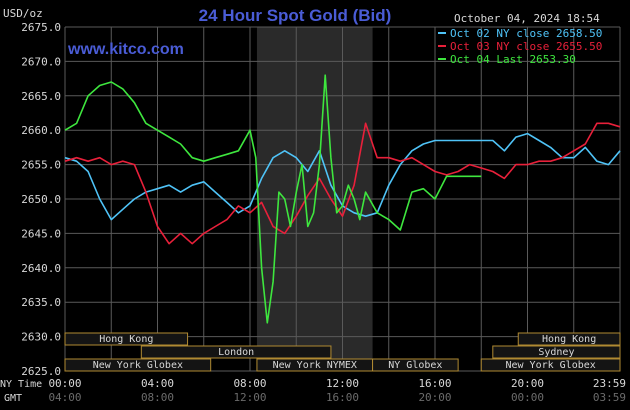  Describe the element at coordinates (249, 397) in the screenshot. I see `x-tick-label-gmt: 12:00` at that location.